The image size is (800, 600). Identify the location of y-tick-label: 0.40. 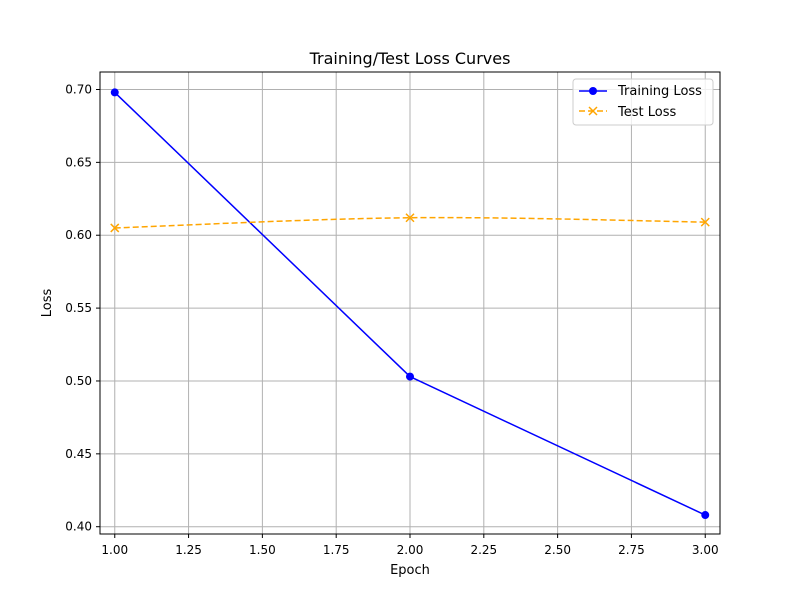
(78, 527).